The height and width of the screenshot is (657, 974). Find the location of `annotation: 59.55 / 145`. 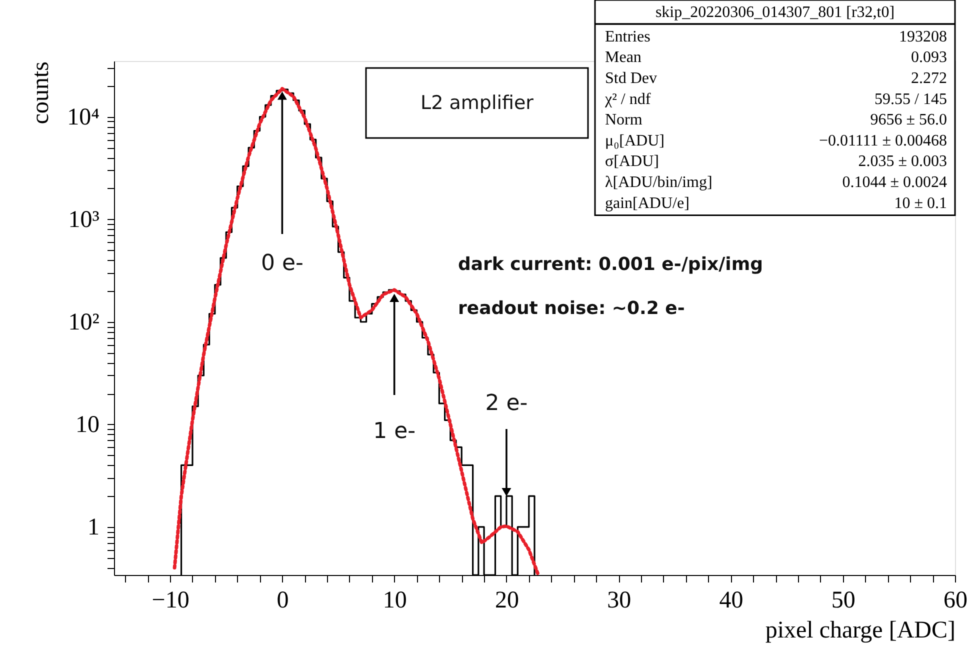

annotation: 59.55 / 145 is located at coordinates (910, 99).